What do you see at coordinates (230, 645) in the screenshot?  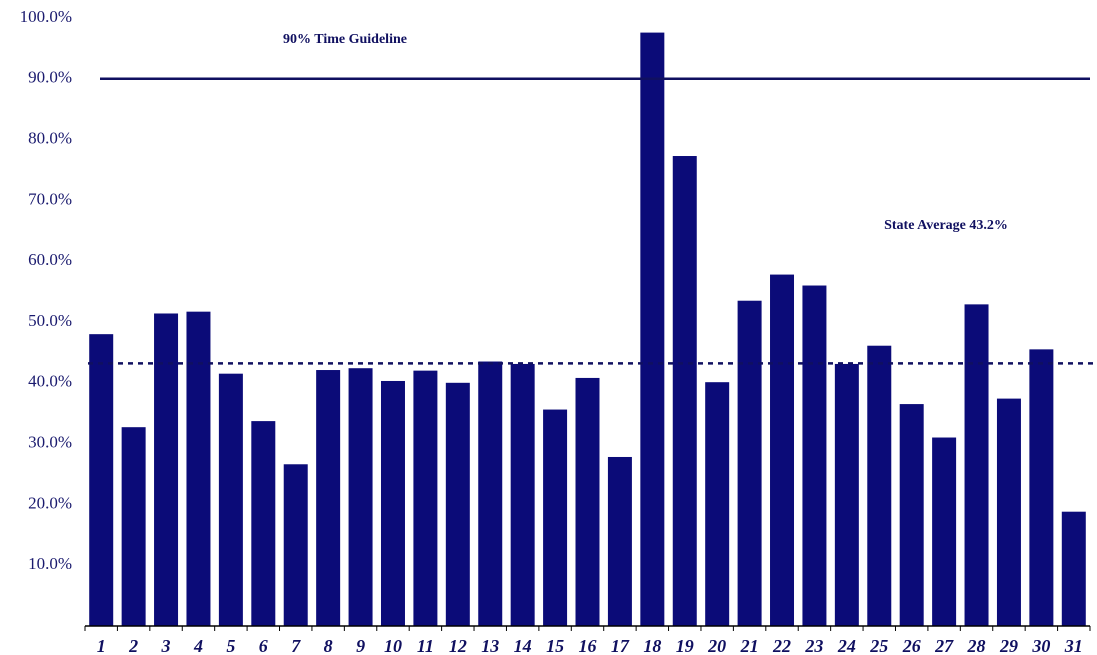 I see `x-tick-label: 5` at bounding box center [230, 645].